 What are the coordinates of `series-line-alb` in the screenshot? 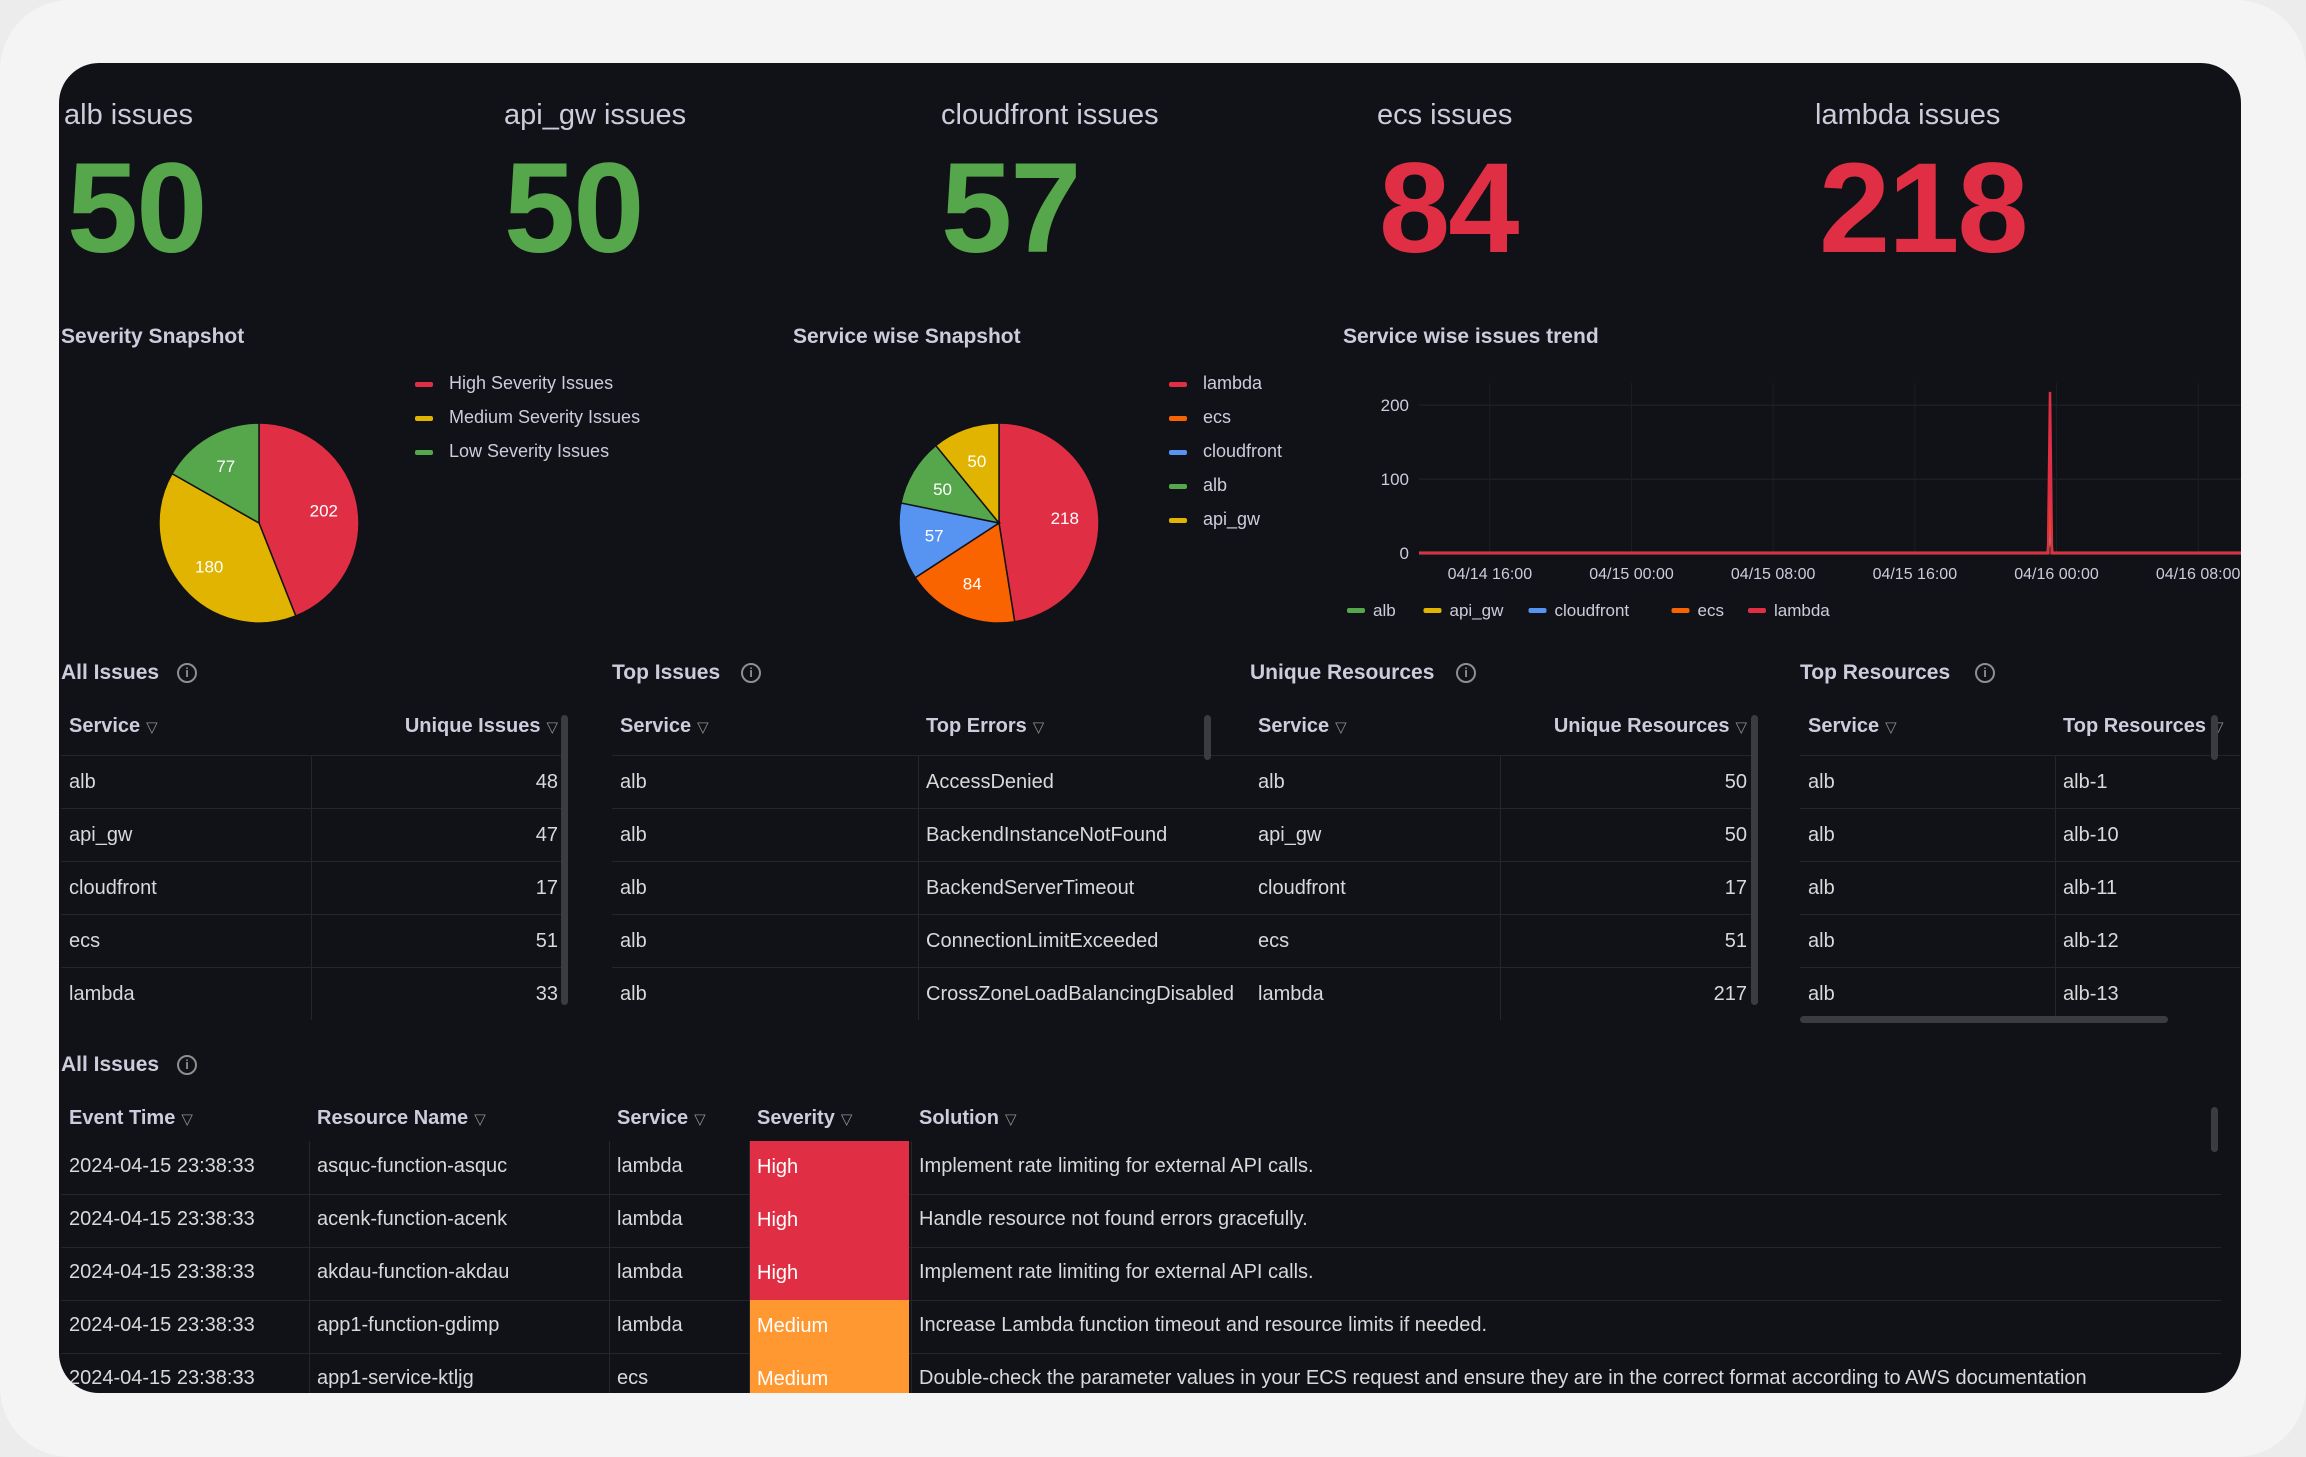 It's located at (1830, 535).